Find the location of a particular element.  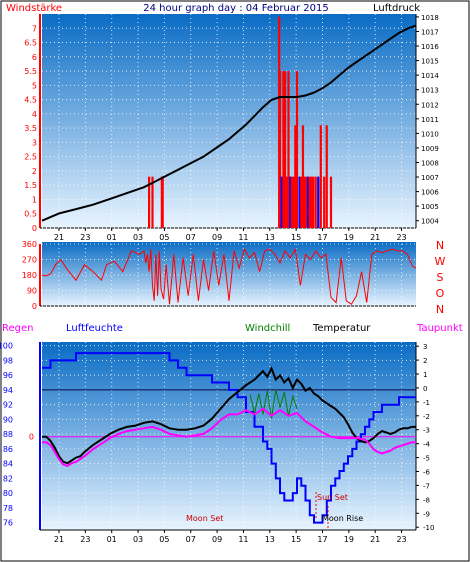

temperature-axis-tick-label: -4 is located at coordinates (427, 445).